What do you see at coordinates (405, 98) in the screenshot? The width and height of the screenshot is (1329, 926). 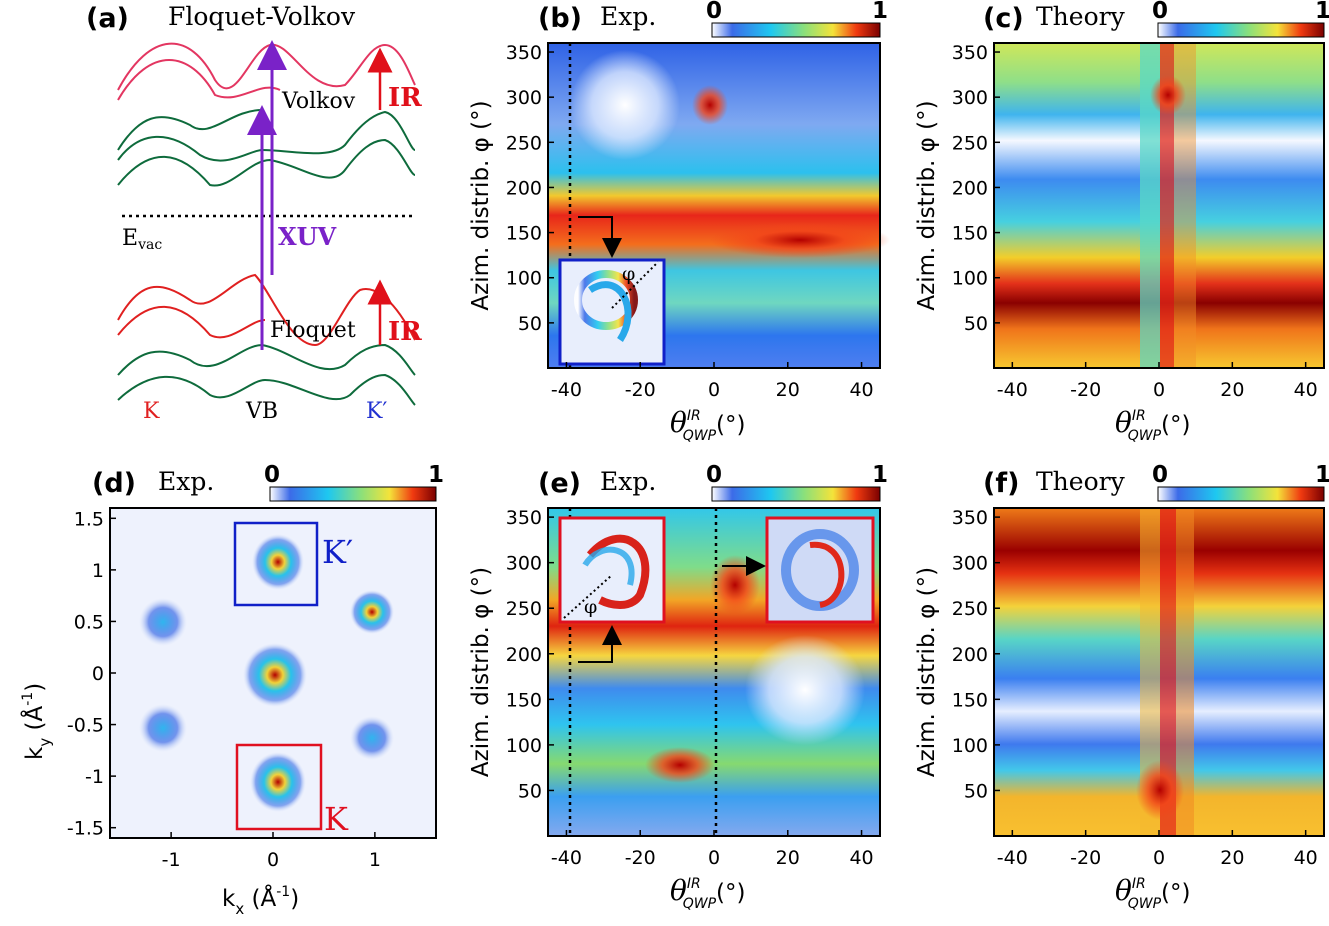 I see `ir-label-top: IR` at bounding box center [405, 98].